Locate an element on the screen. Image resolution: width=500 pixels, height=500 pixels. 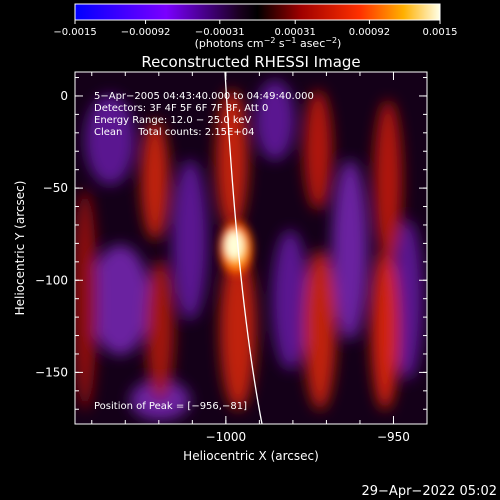
x-tick-label: −950 is located at coordinates (393, 437).